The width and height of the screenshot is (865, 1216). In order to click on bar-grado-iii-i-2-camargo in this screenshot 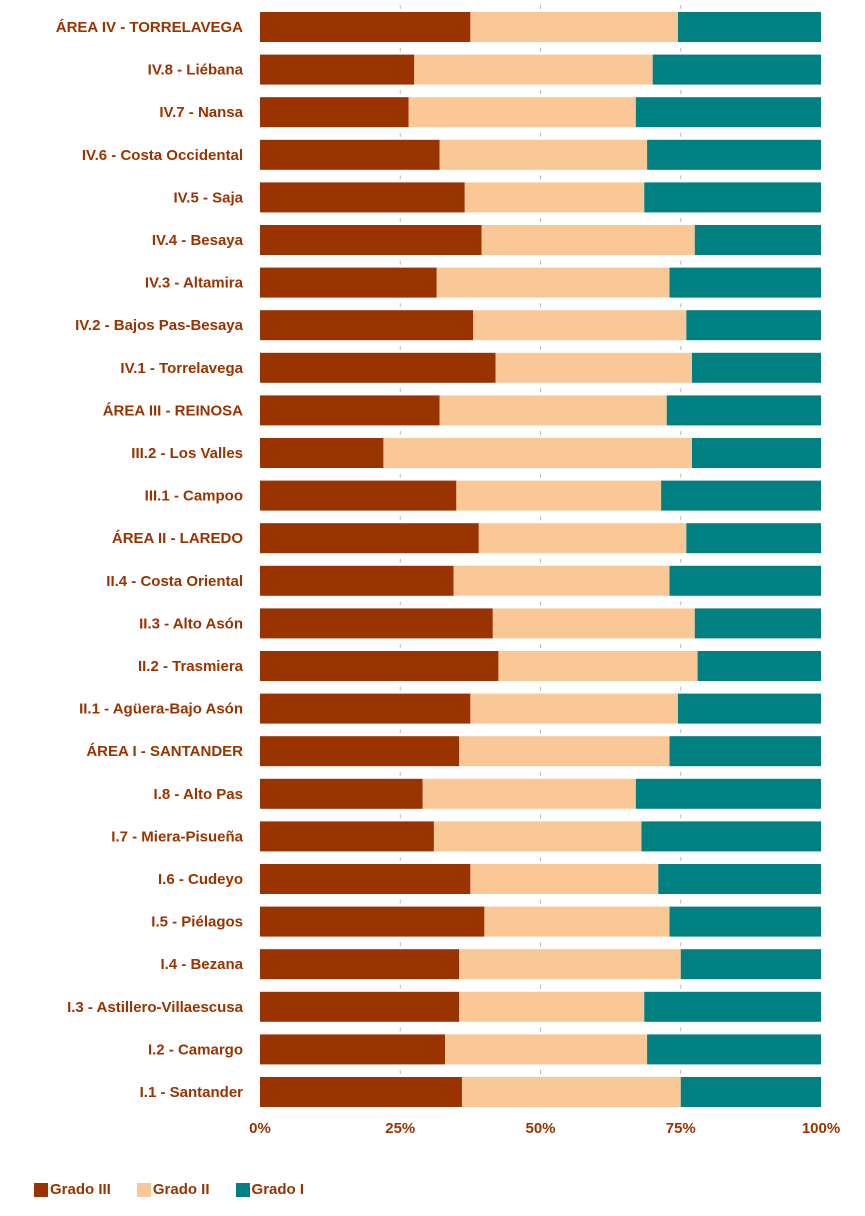, I will do `click(353, 1049)`.